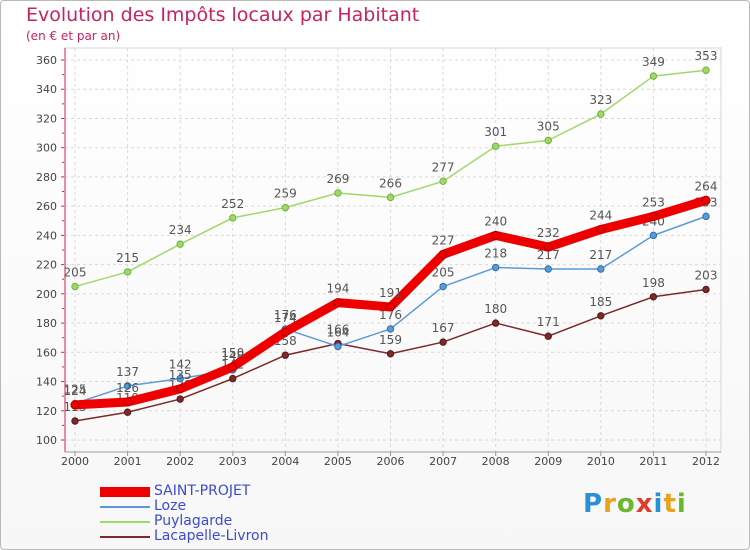 This screenshot has height=550, width=750. I want to click on data-label: 124, so click(75, 391).